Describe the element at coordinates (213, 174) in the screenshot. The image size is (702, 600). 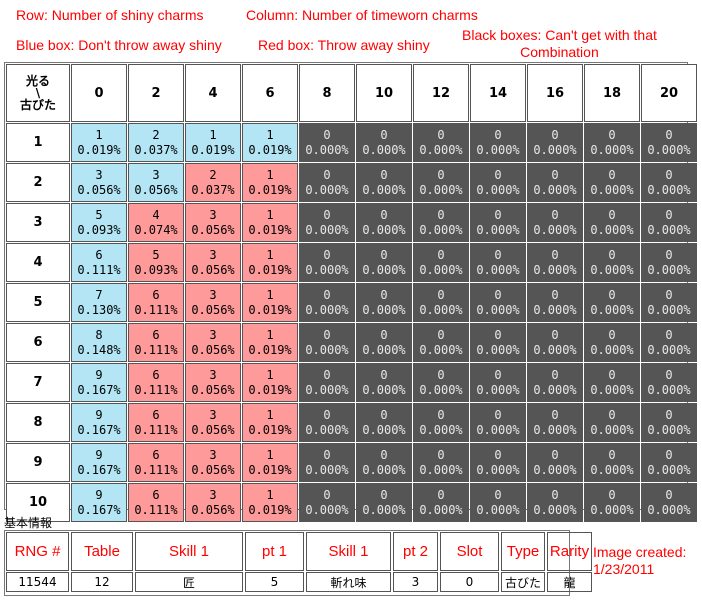
I see `cell-count: 2` at that location.